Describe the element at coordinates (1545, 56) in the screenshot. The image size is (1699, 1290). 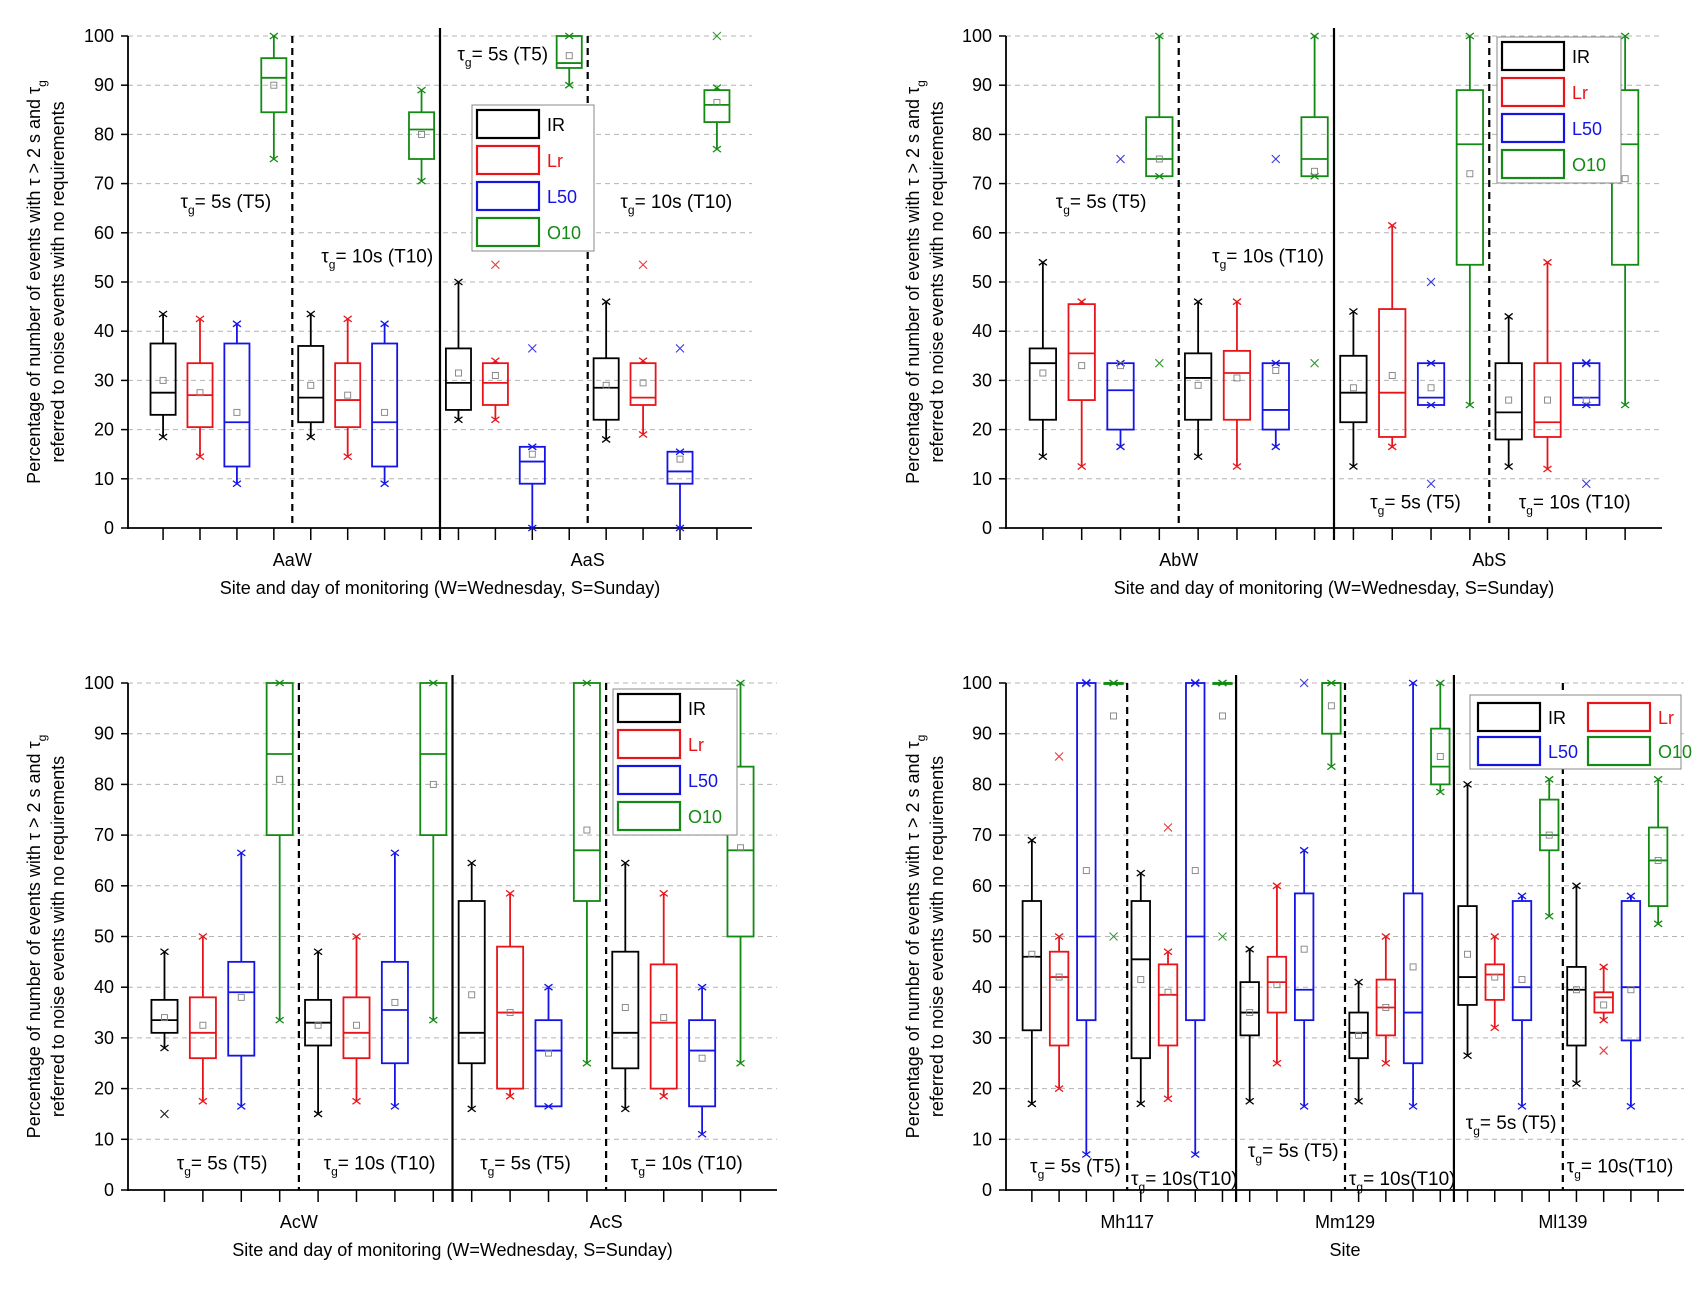
I see `legend-item-ir: IR` at that location.